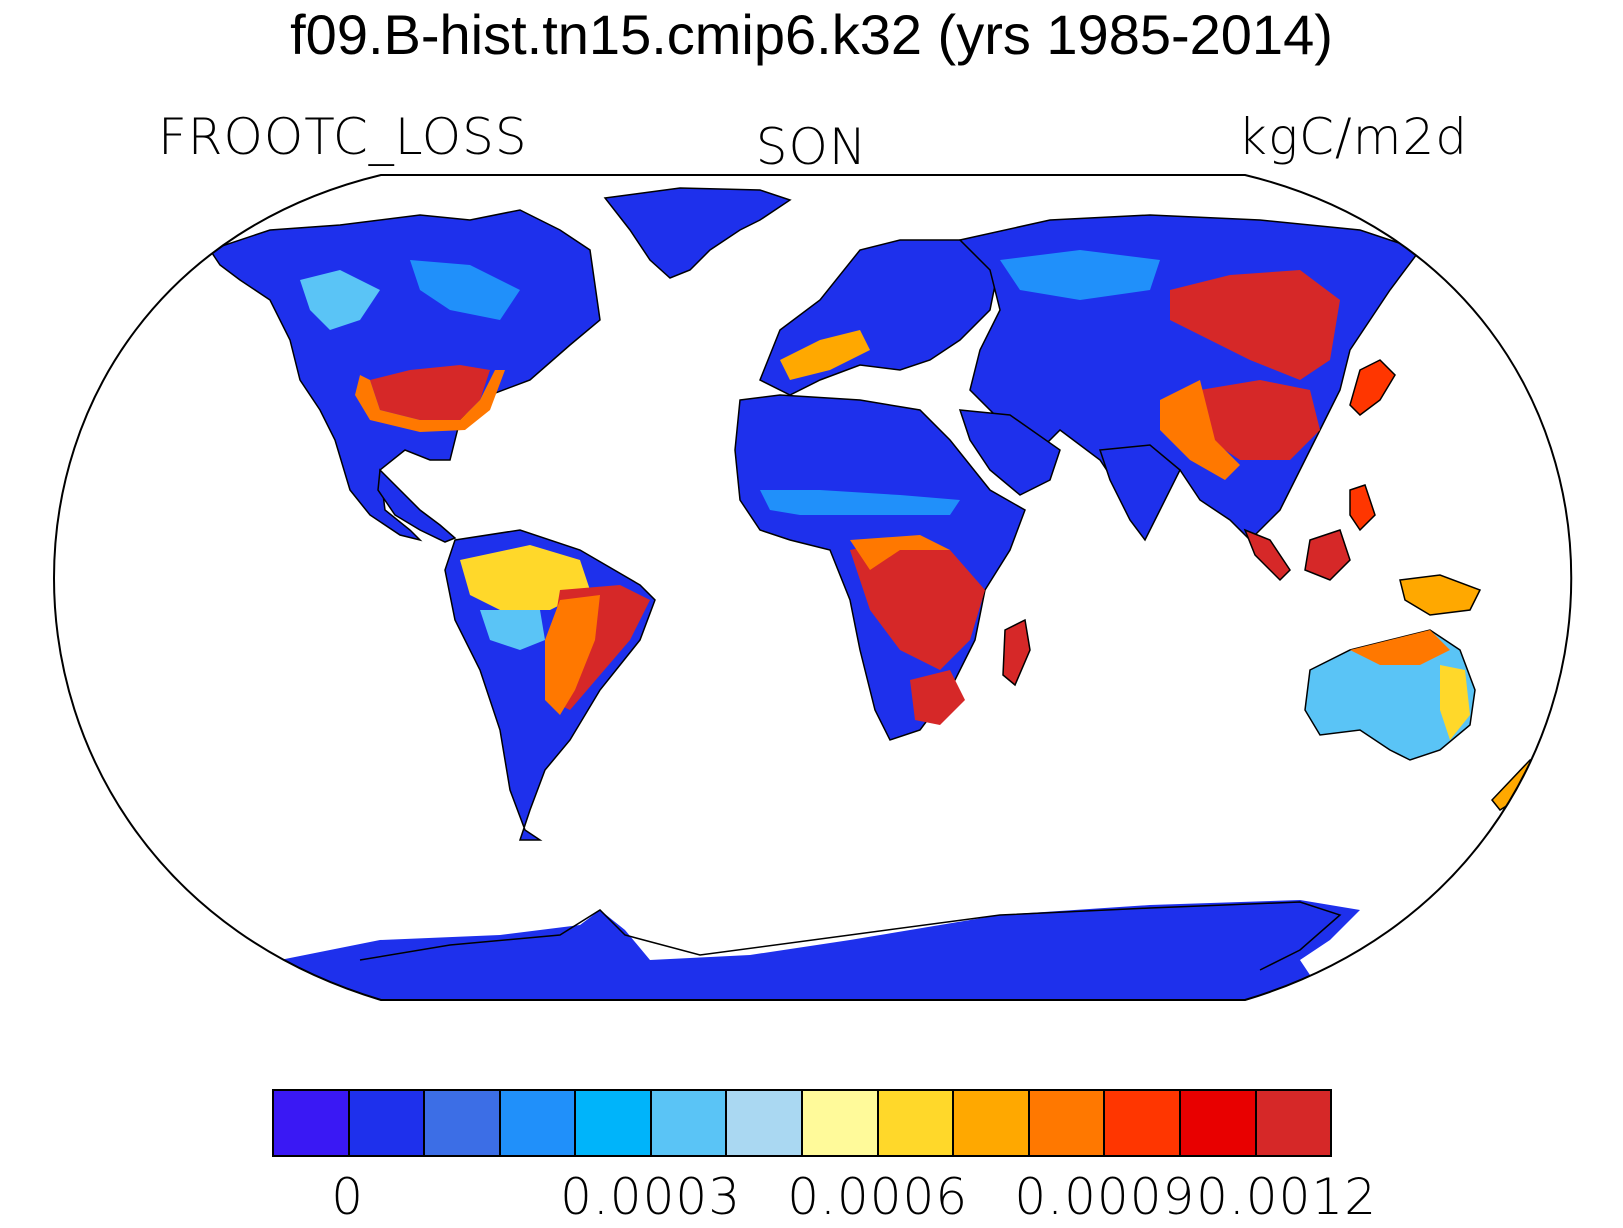  Describe the element at coordinates (917, 605) in the screenshot. I see `af-red` at that location.